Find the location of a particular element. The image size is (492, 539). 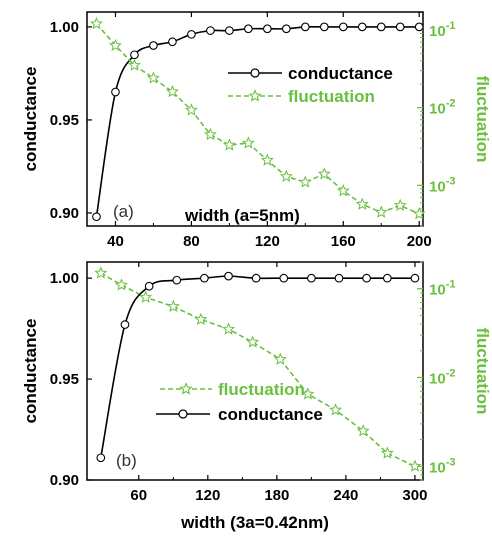

y-axis-label-right-a: fluctuation is located at coordinates (482, 119).